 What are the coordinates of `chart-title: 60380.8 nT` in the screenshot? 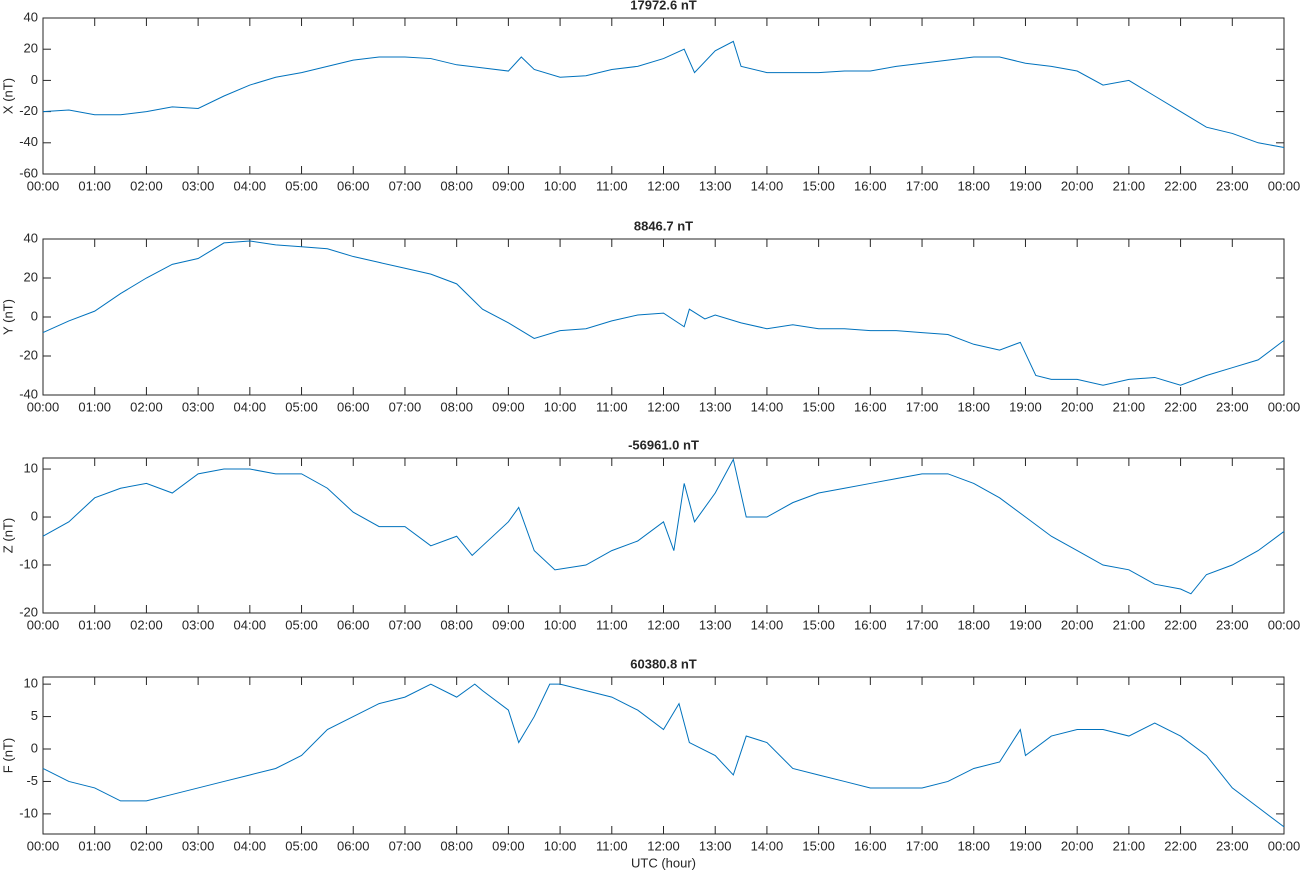 It's located at (663, 663).